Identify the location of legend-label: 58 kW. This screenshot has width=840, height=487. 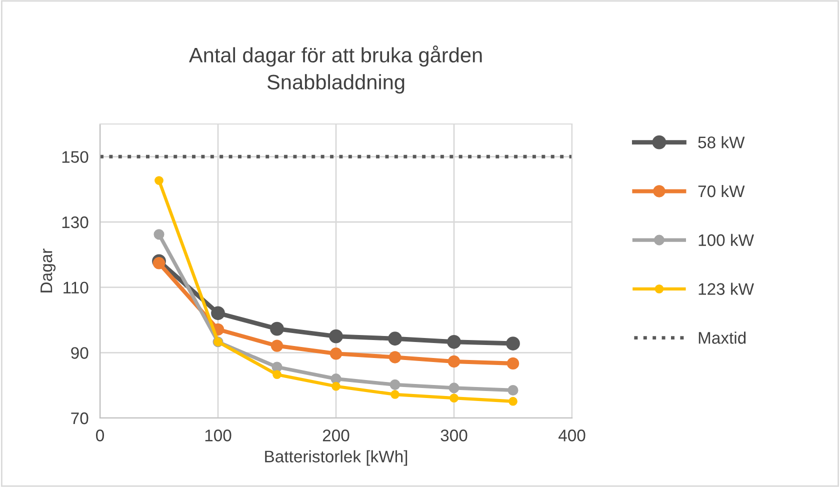
(721, 142).